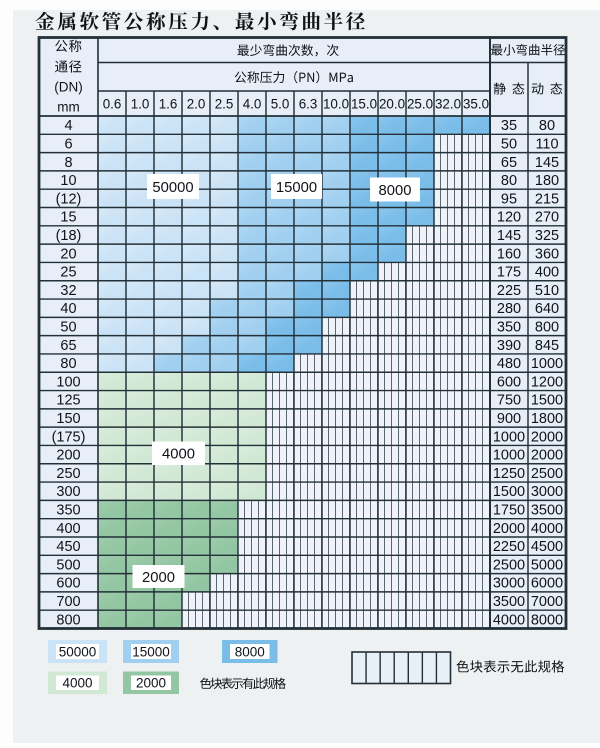  What do you see at coordinates (68, 419) in the screenshot?
I see `svg-text: 150` at bounding box center [68, 419].